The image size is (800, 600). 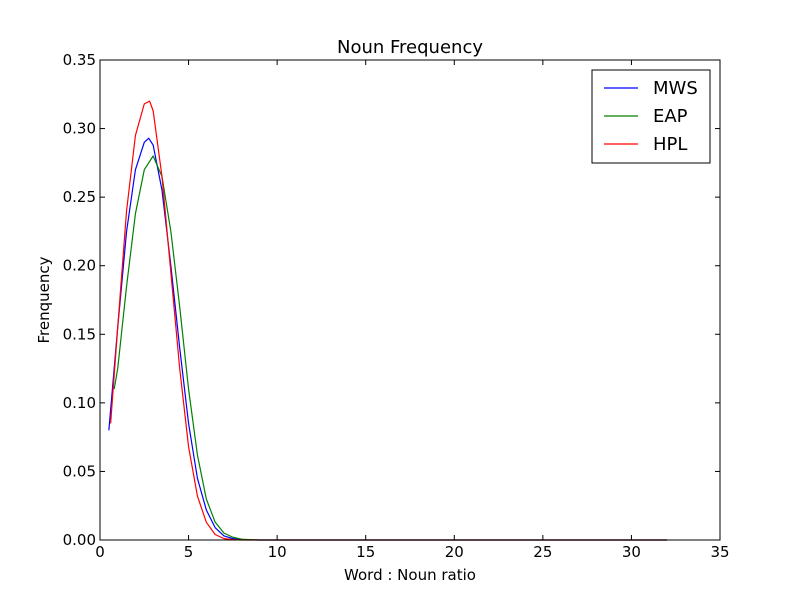 I want to click on x-tick-label: 10, so click(x=277, y=552).